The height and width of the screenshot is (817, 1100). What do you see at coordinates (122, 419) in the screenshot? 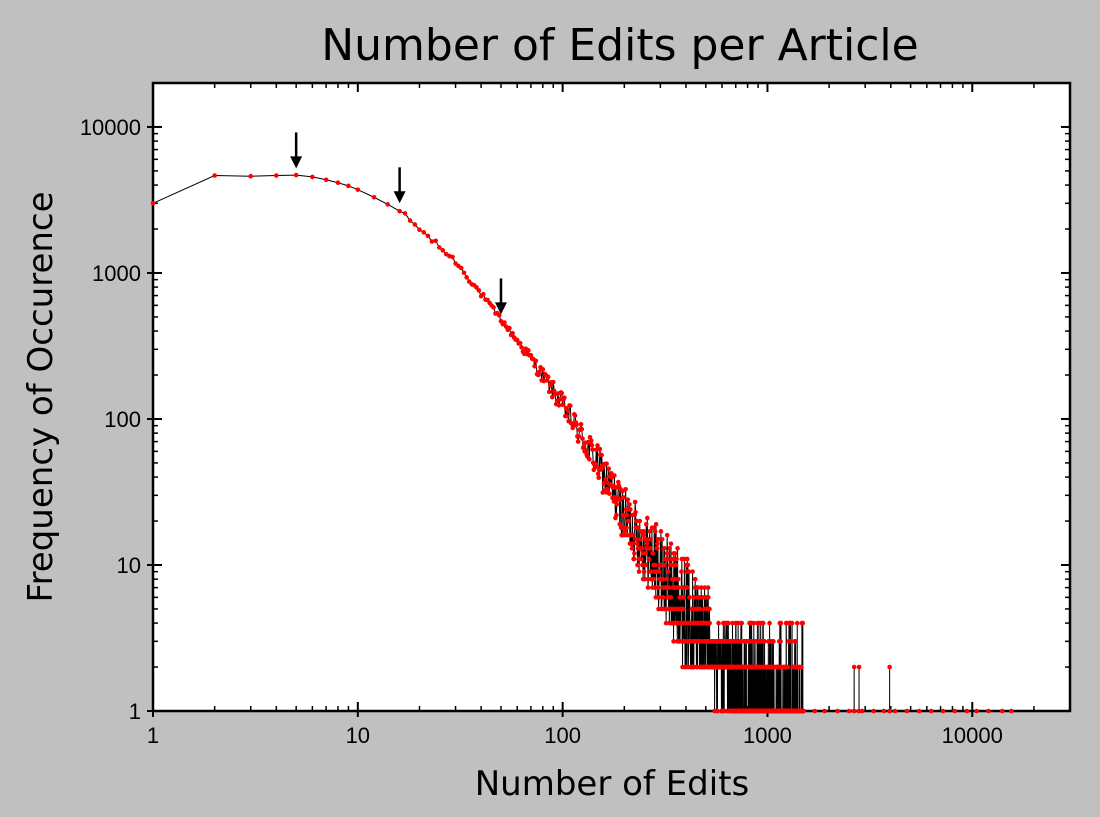
I see `y-tick-label: 100` at bounding box center [122, 419].